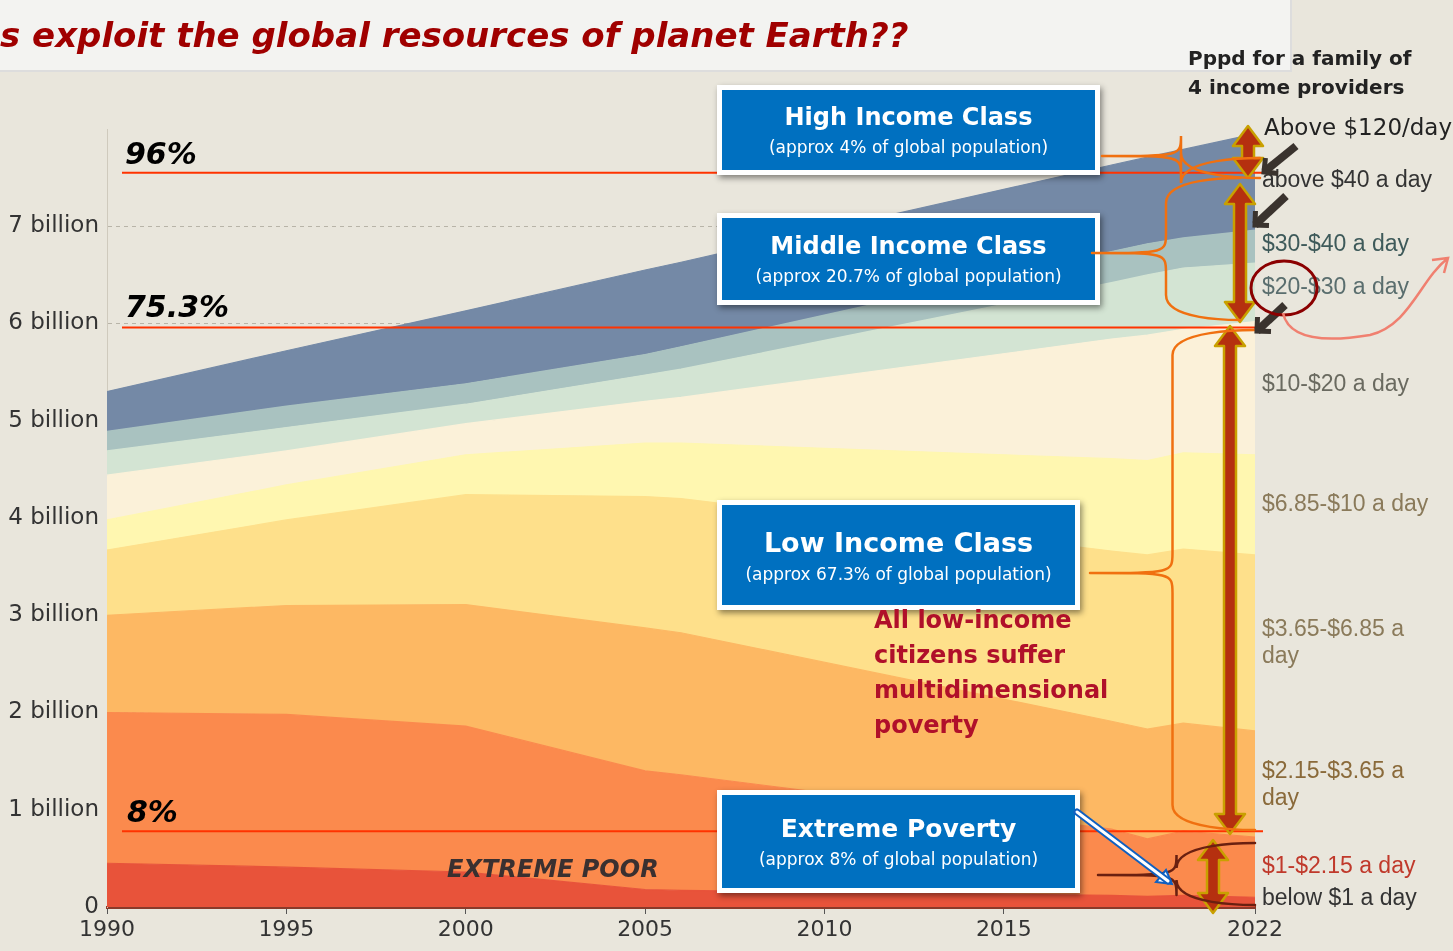  I want to click on text: Pppd for a family of 4 income providers, so click(1300, 73).